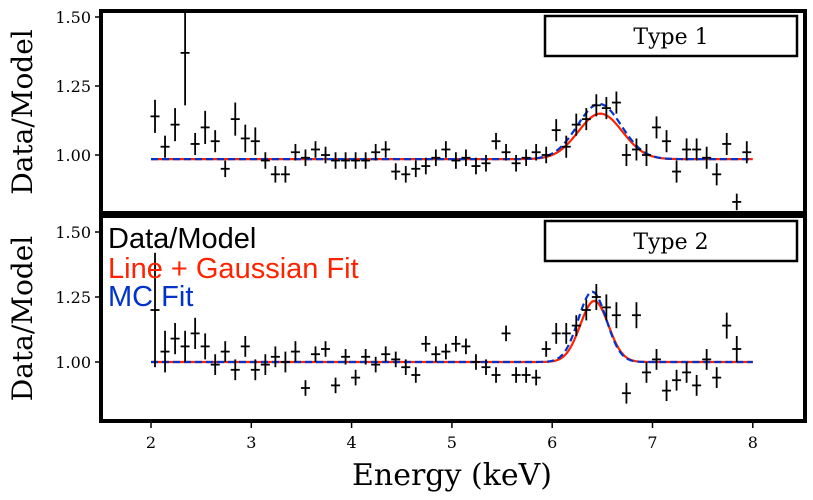  What do you see at coordinates (233, 269) in the screenshot?
I see `legend-entry: Line + Gaussian Fit` at bounding box center [233, 269].